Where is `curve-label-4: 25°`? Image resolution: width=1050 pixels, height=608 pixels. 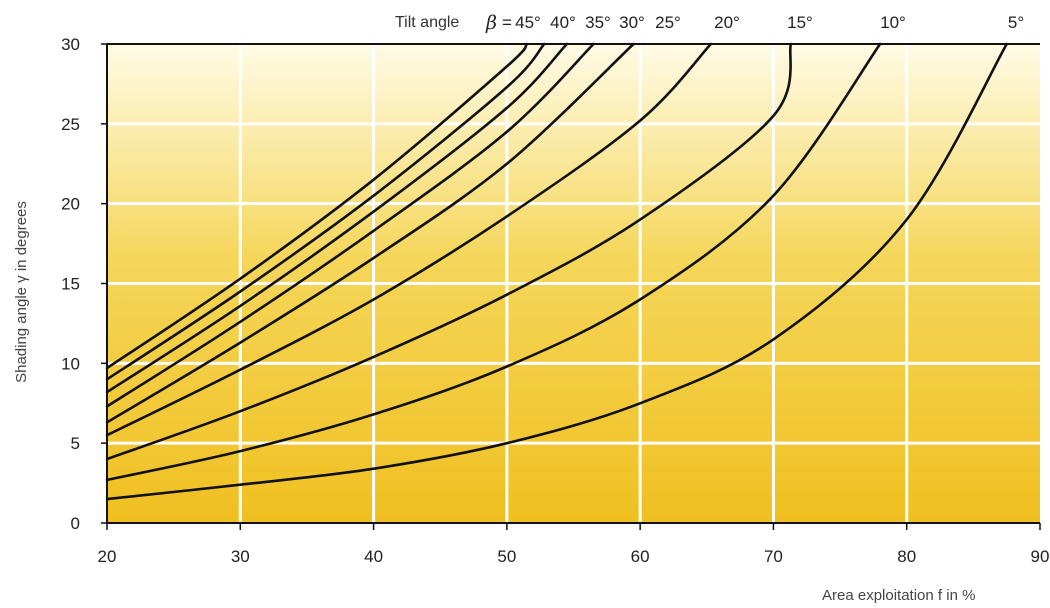 curve-label-4: 25° is located at coordinates (668, 22).